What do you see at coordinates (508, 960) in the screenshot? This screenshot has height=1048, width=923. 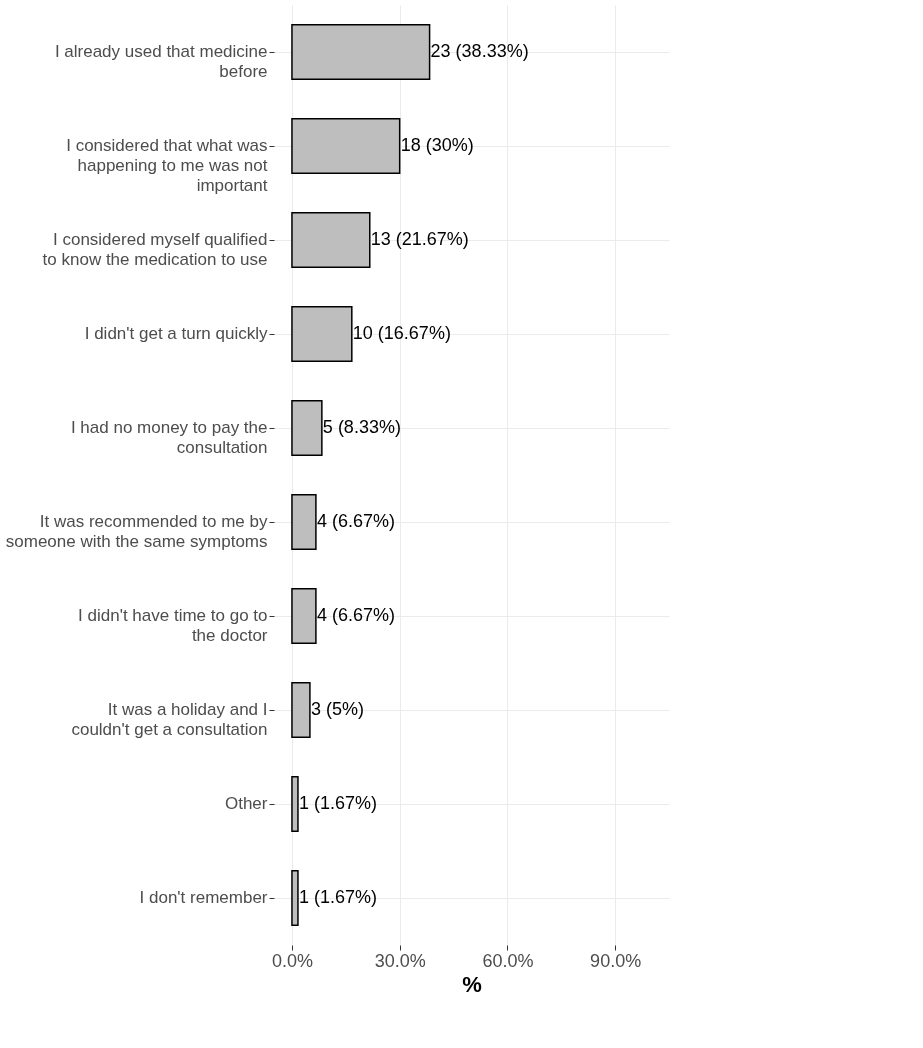 I see `x-tick-label: 60.0%` at bounding box center [508, 960].